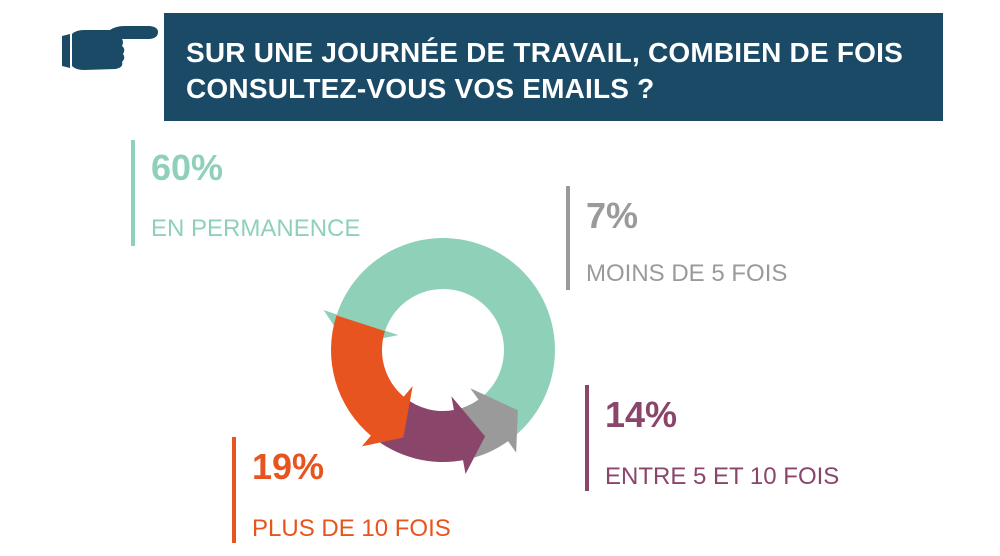  What do you see at coordinates (722, 476) in the screenshot?
I see `category-label: ENTRE 5 ET 10 FOIS` at bounding box center [722, 476].